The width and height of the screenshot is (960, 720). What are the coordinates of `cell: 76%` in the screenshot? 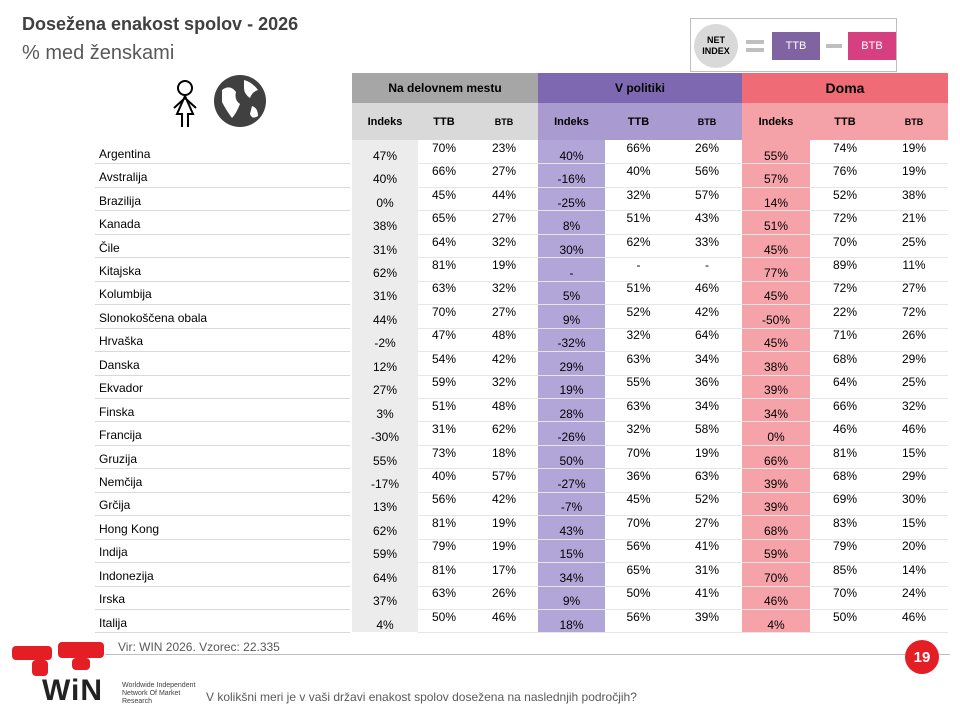 It's located at (845, 171).